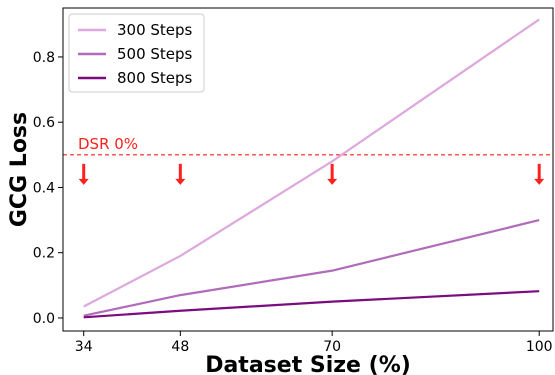  Describe the element at coordinates (44, 123) in the screenshot. I see `y-tick-label: 0.6` at that location.